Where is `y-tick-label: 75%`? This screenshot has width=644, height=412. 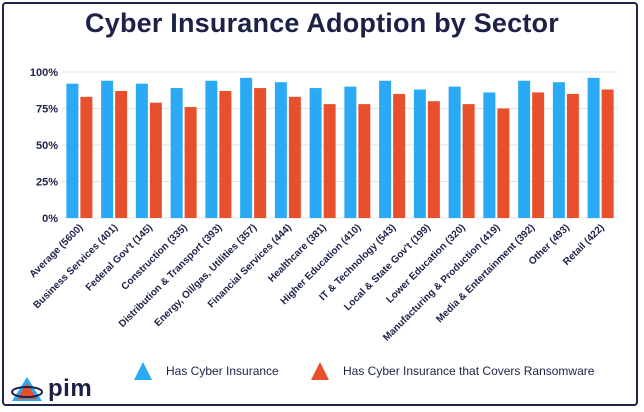
y-tick-label: 75% is located at coordinates (47, 110).